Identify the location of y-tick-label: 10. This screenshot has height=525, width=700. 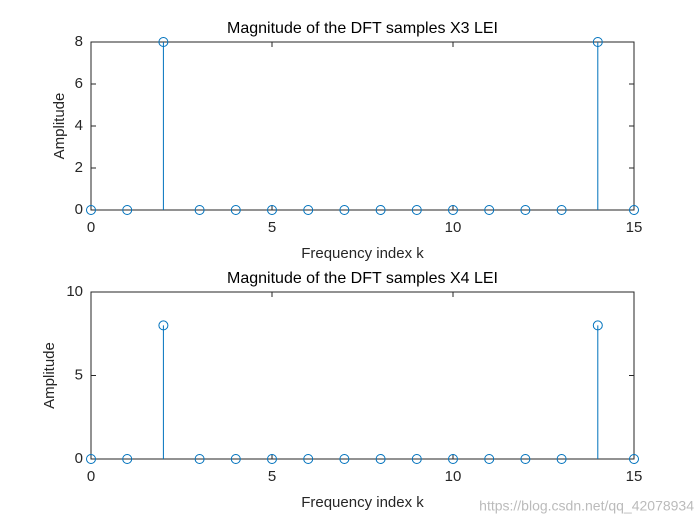
(74, 291).